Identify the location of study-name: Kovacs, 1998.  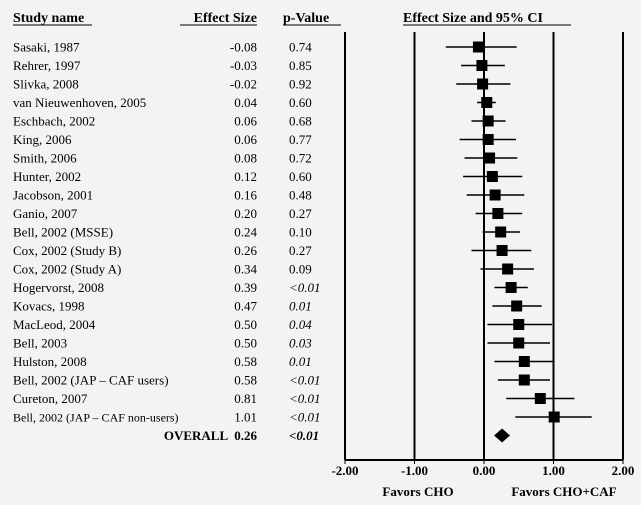
(49, 306).